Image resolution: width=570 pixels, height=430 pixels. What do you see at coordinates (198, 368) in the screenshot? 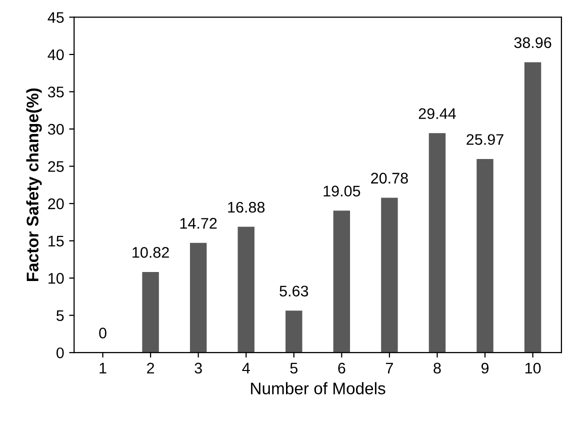
I see `x-tick-label: 3` at bounding box center [198, 368].